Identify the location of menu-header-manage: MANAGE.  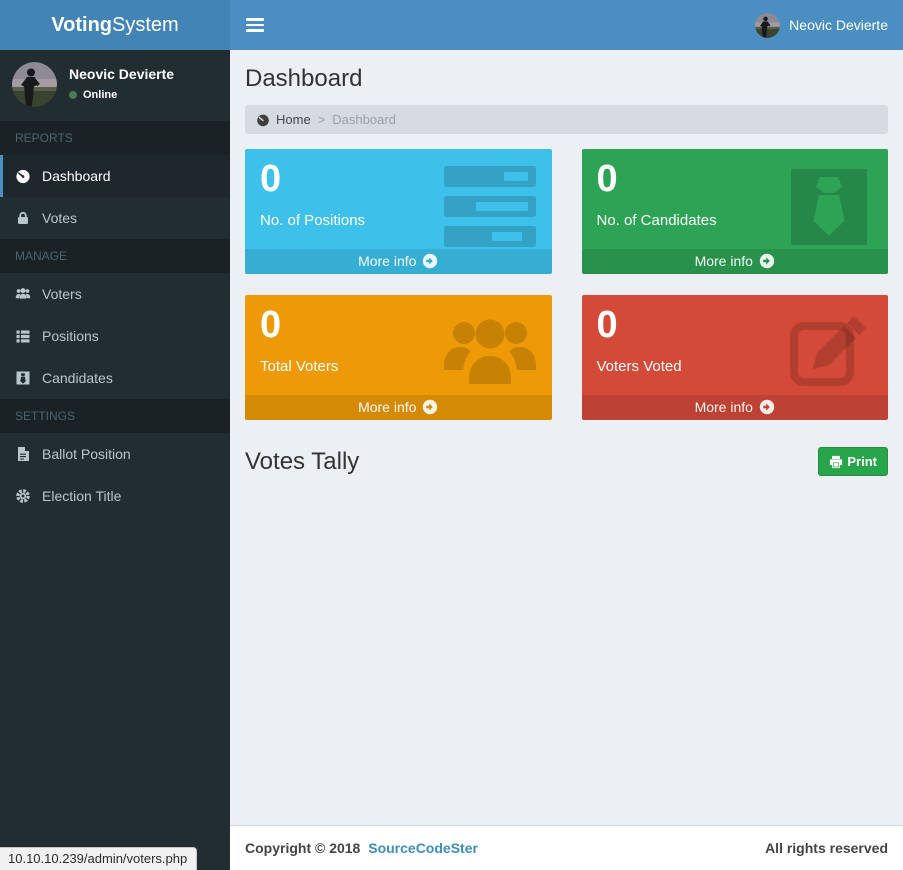
(115, 256).